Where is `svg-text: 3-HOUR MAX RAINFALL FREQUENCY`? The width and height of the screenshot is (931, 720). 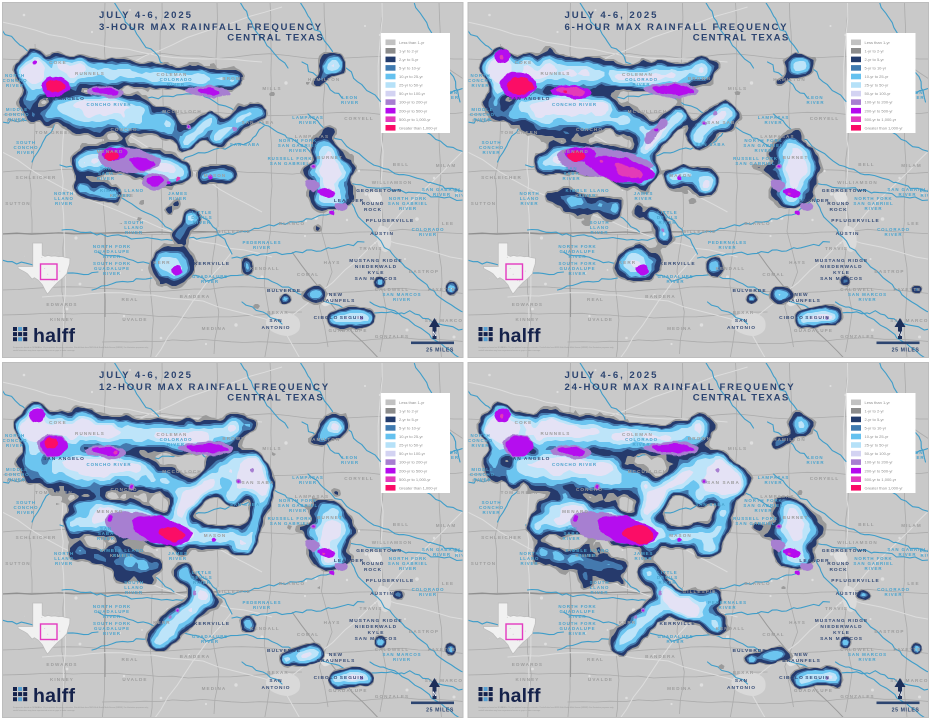 svg-text: 3-HOUR MAX RAINFALL FREQUENCY is located at coordinates (211, 27).